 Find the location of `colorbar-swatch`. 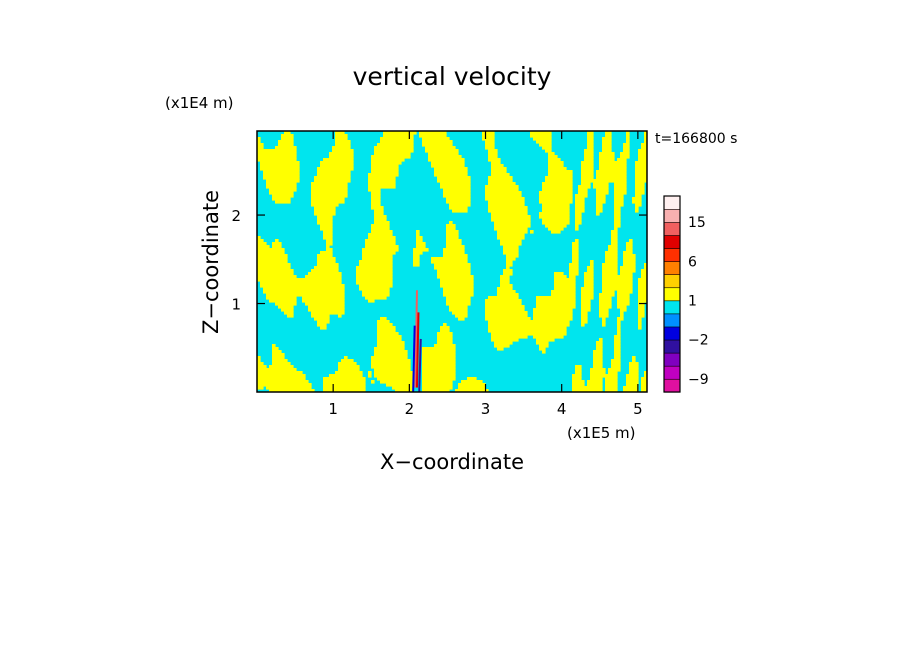

colorbar-swatch is located at coordinates (672, 307).